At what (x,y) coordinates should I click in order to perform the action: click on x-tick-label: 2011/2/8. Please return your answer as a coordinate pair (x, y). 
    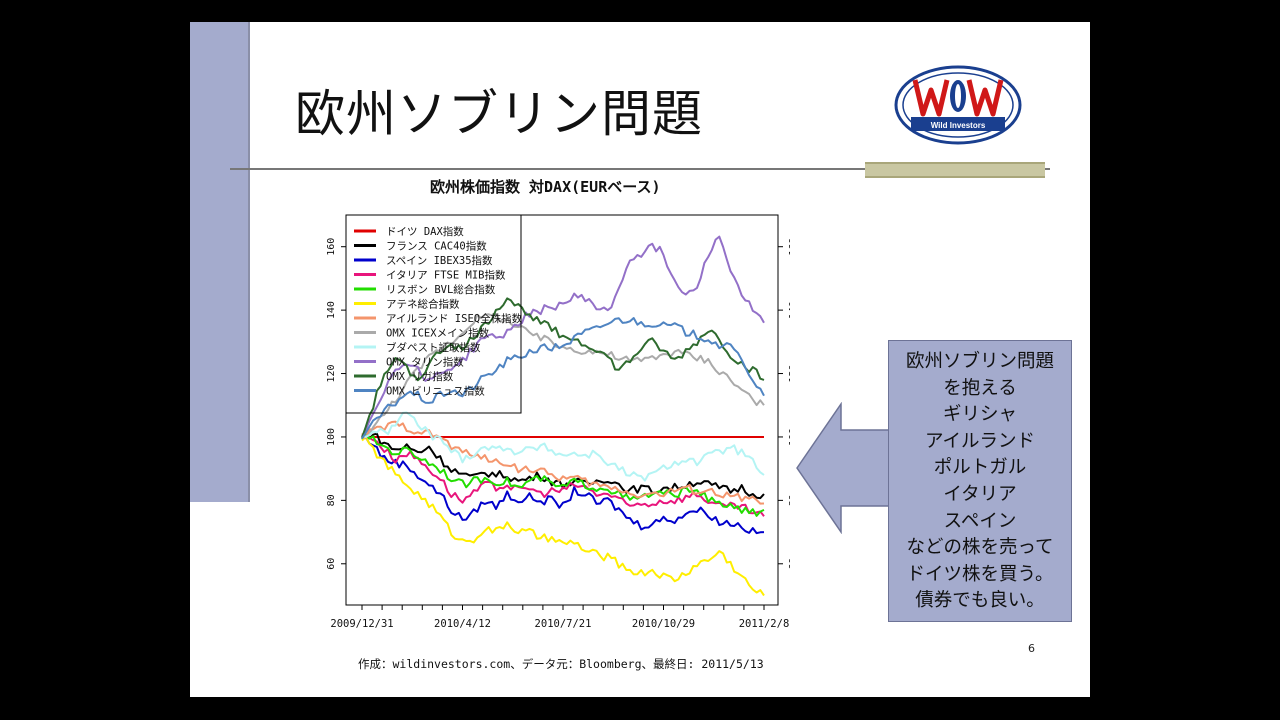
    Looking at the image, I should click on (764, 624).